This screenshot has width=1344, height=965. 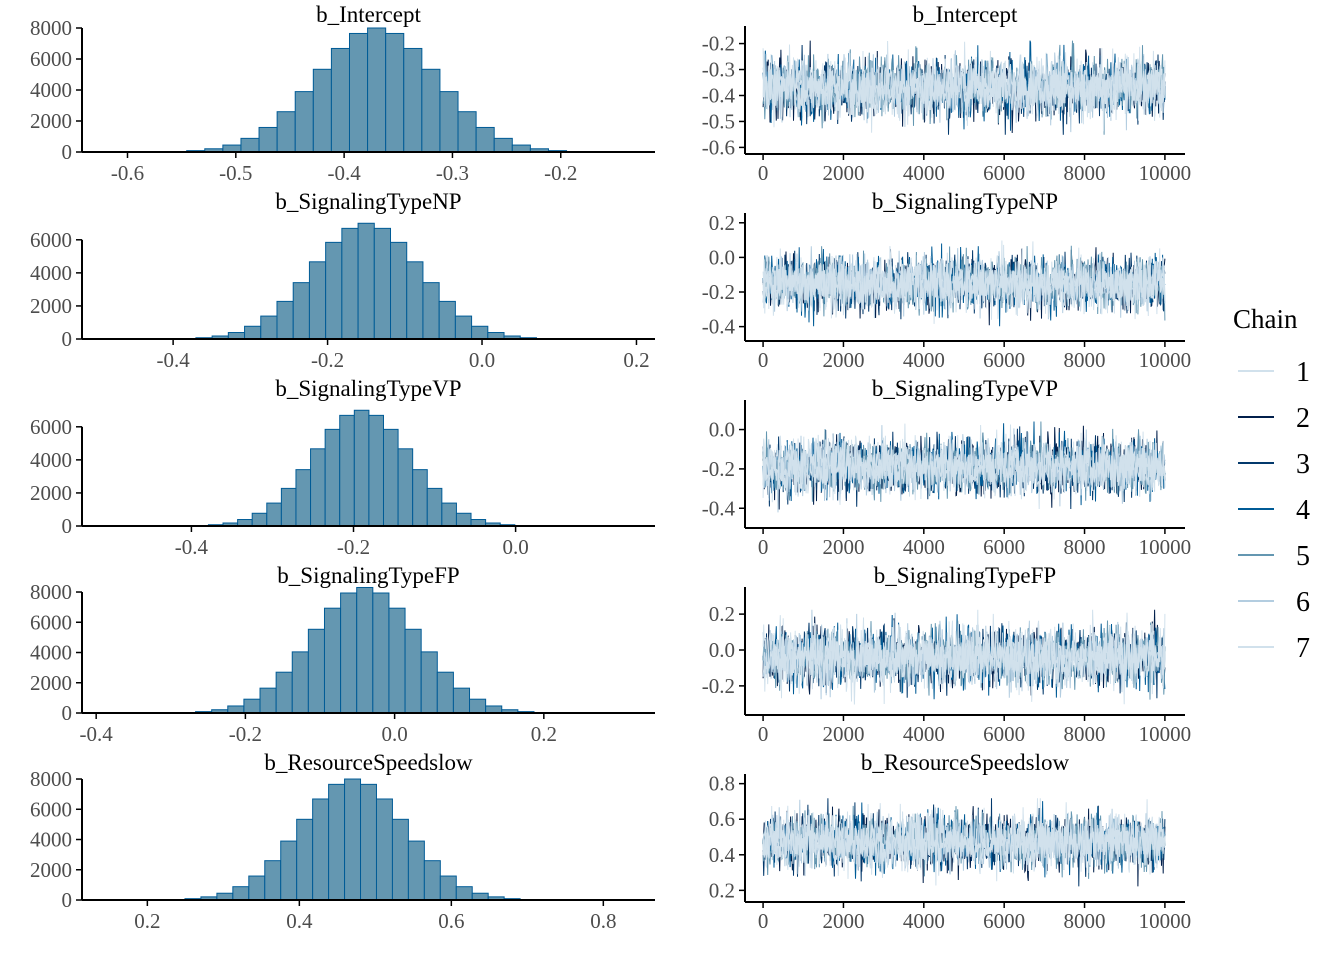 I want to click on y-tick-label: 0.2, so click(x=722, y=890).